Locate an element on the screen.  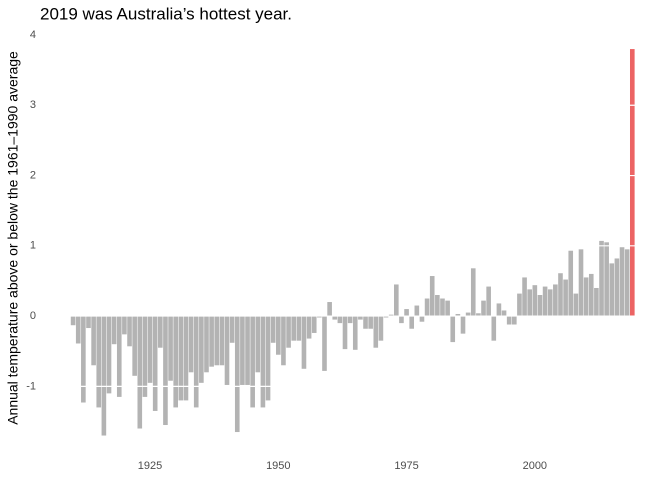
y-tick-label: 0 is located at coordinates (33, 316).